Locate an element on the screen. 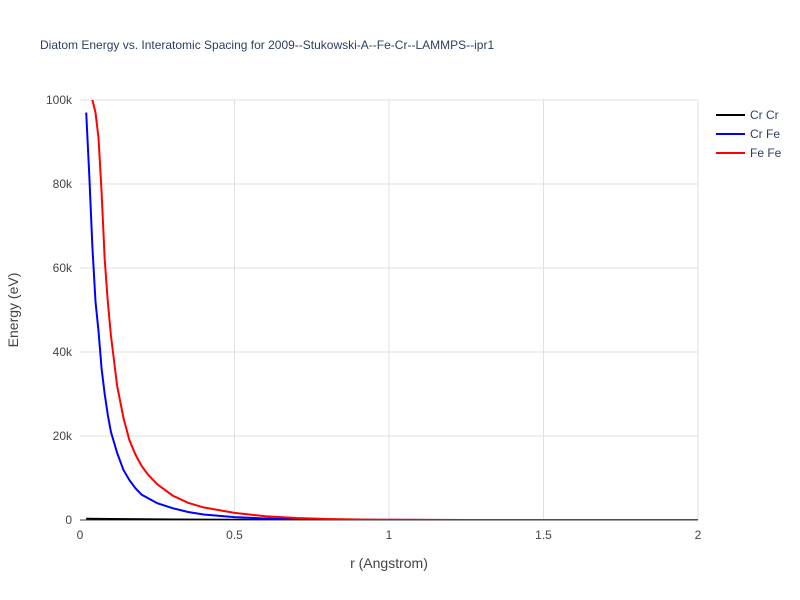 This screenshot has width=800, height=600. x-tick-label: 0.5 is located at coordinates (234, 535).